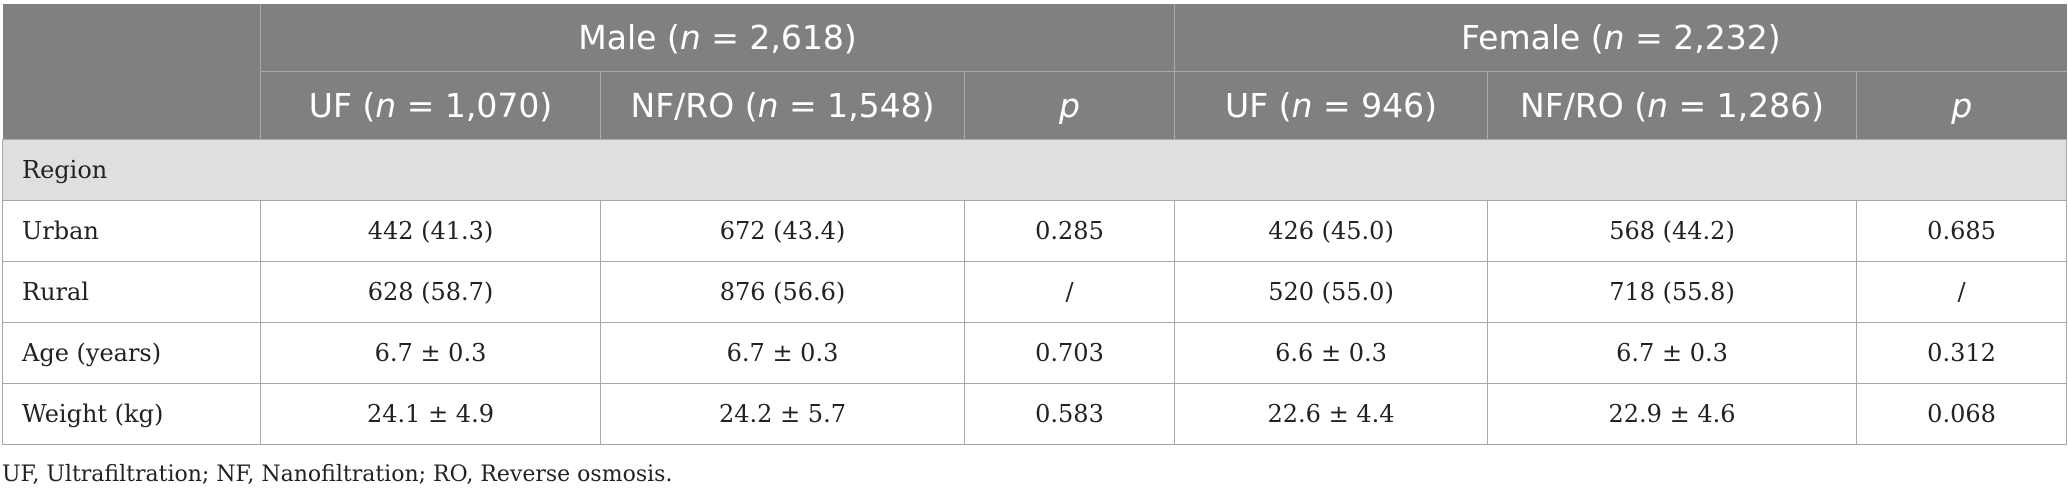 This screenshot has width=2068, height=500. Describe the element at coordinates (1331, 414) in the screenshot. I see `table-cell: 22.6 ± 4.4` at that location.